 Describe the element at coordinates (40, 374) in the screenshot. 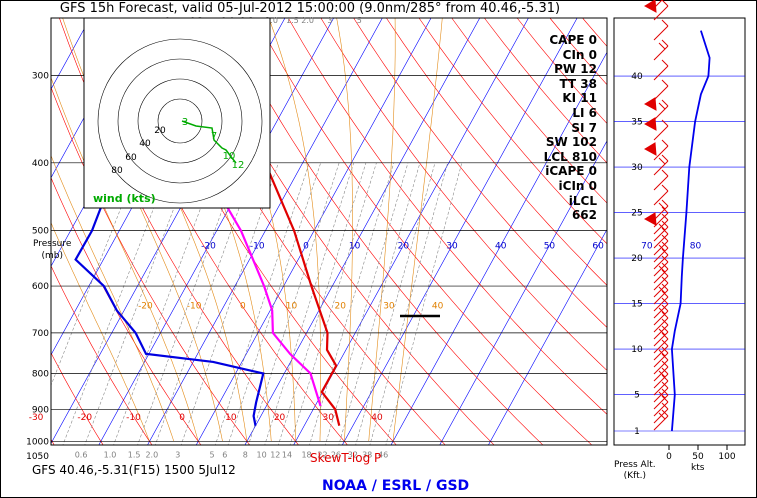

I see `pressure-tick-label: 800` at that location.